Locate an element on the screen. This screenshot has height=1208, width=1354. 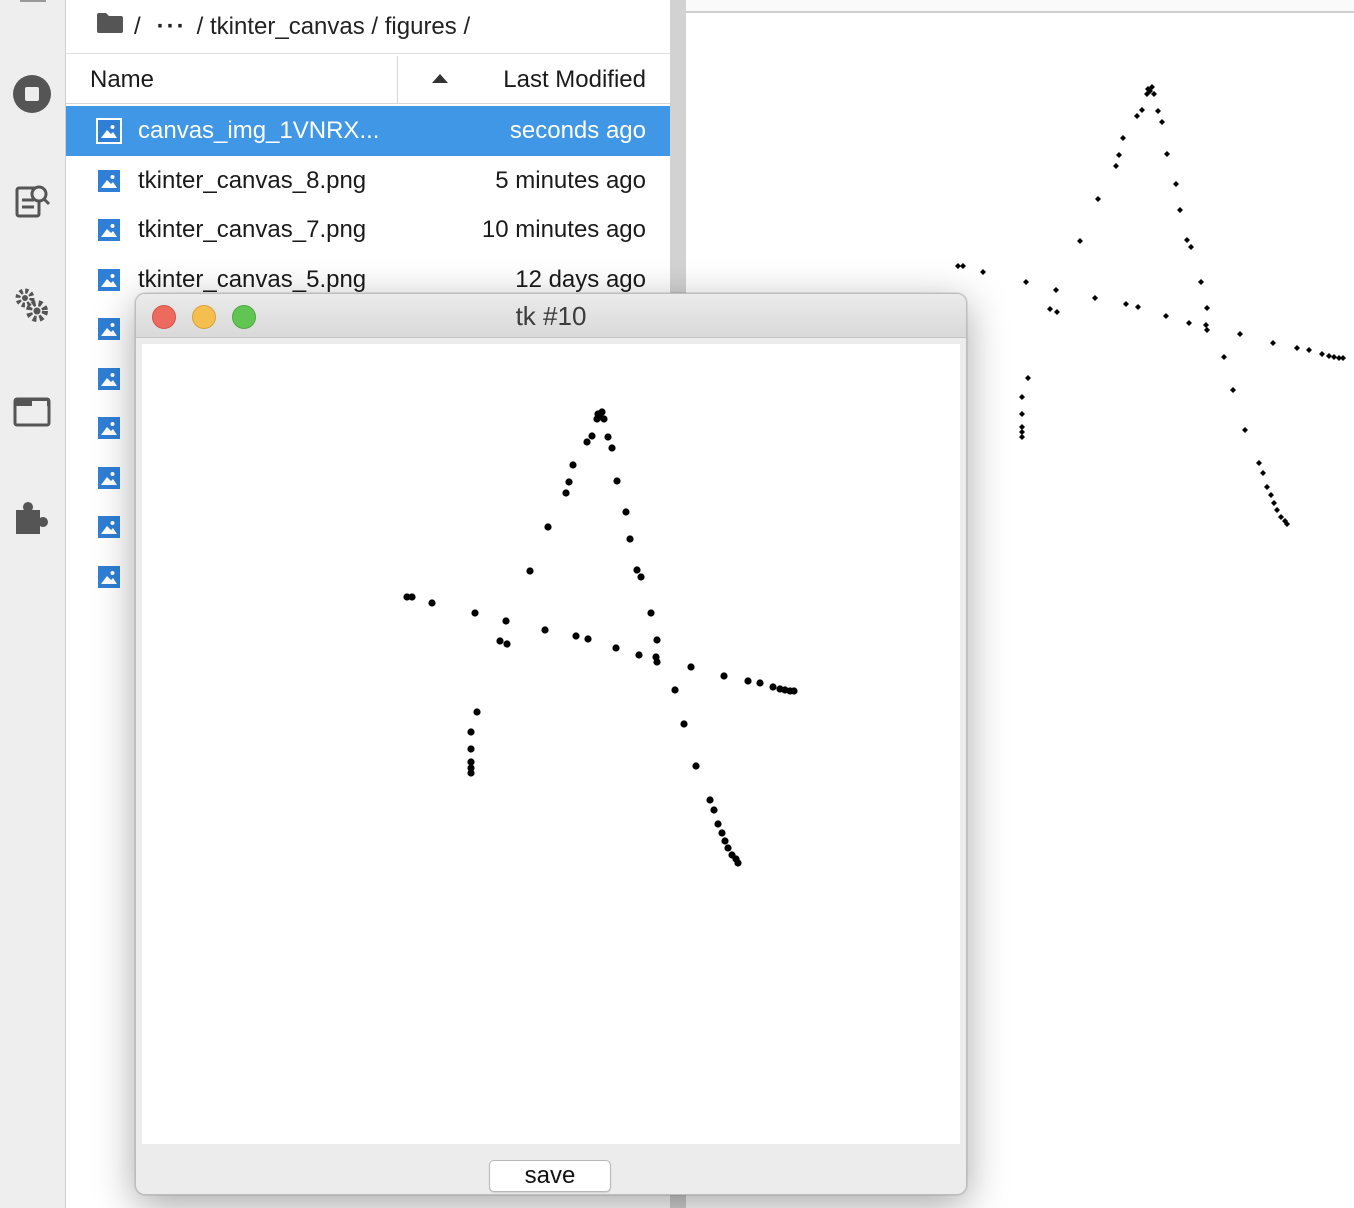
file-modified: 12 days ago is located at coordinates (580, 279).